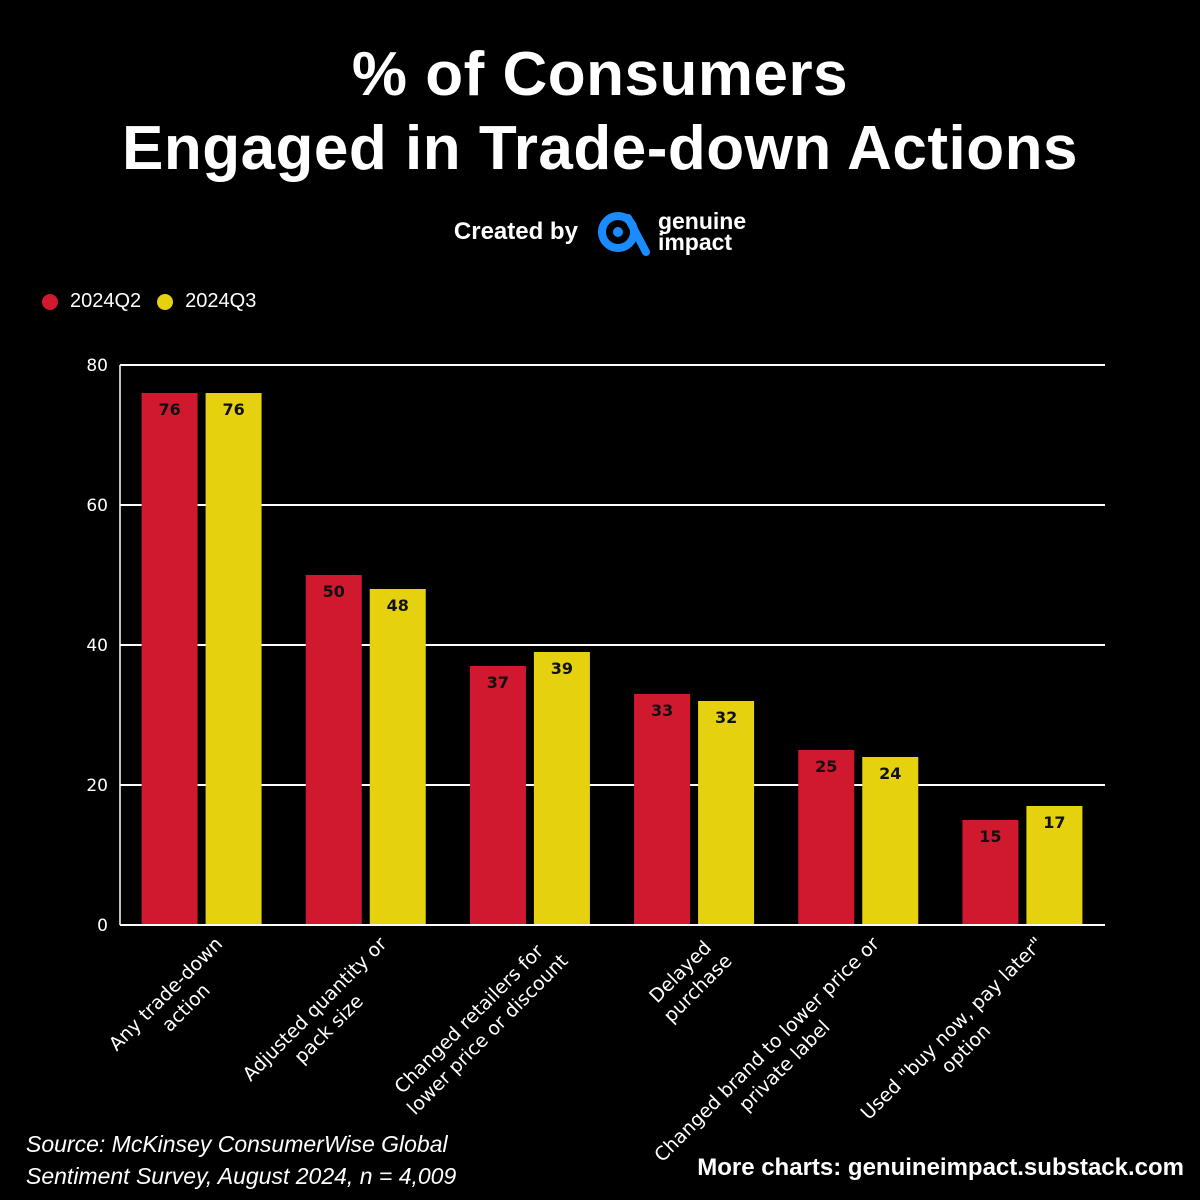  What do you see at coordinates (515, 231) in the screenshot?
I see `credit-label: Created by` at bounding box center [515, 231].